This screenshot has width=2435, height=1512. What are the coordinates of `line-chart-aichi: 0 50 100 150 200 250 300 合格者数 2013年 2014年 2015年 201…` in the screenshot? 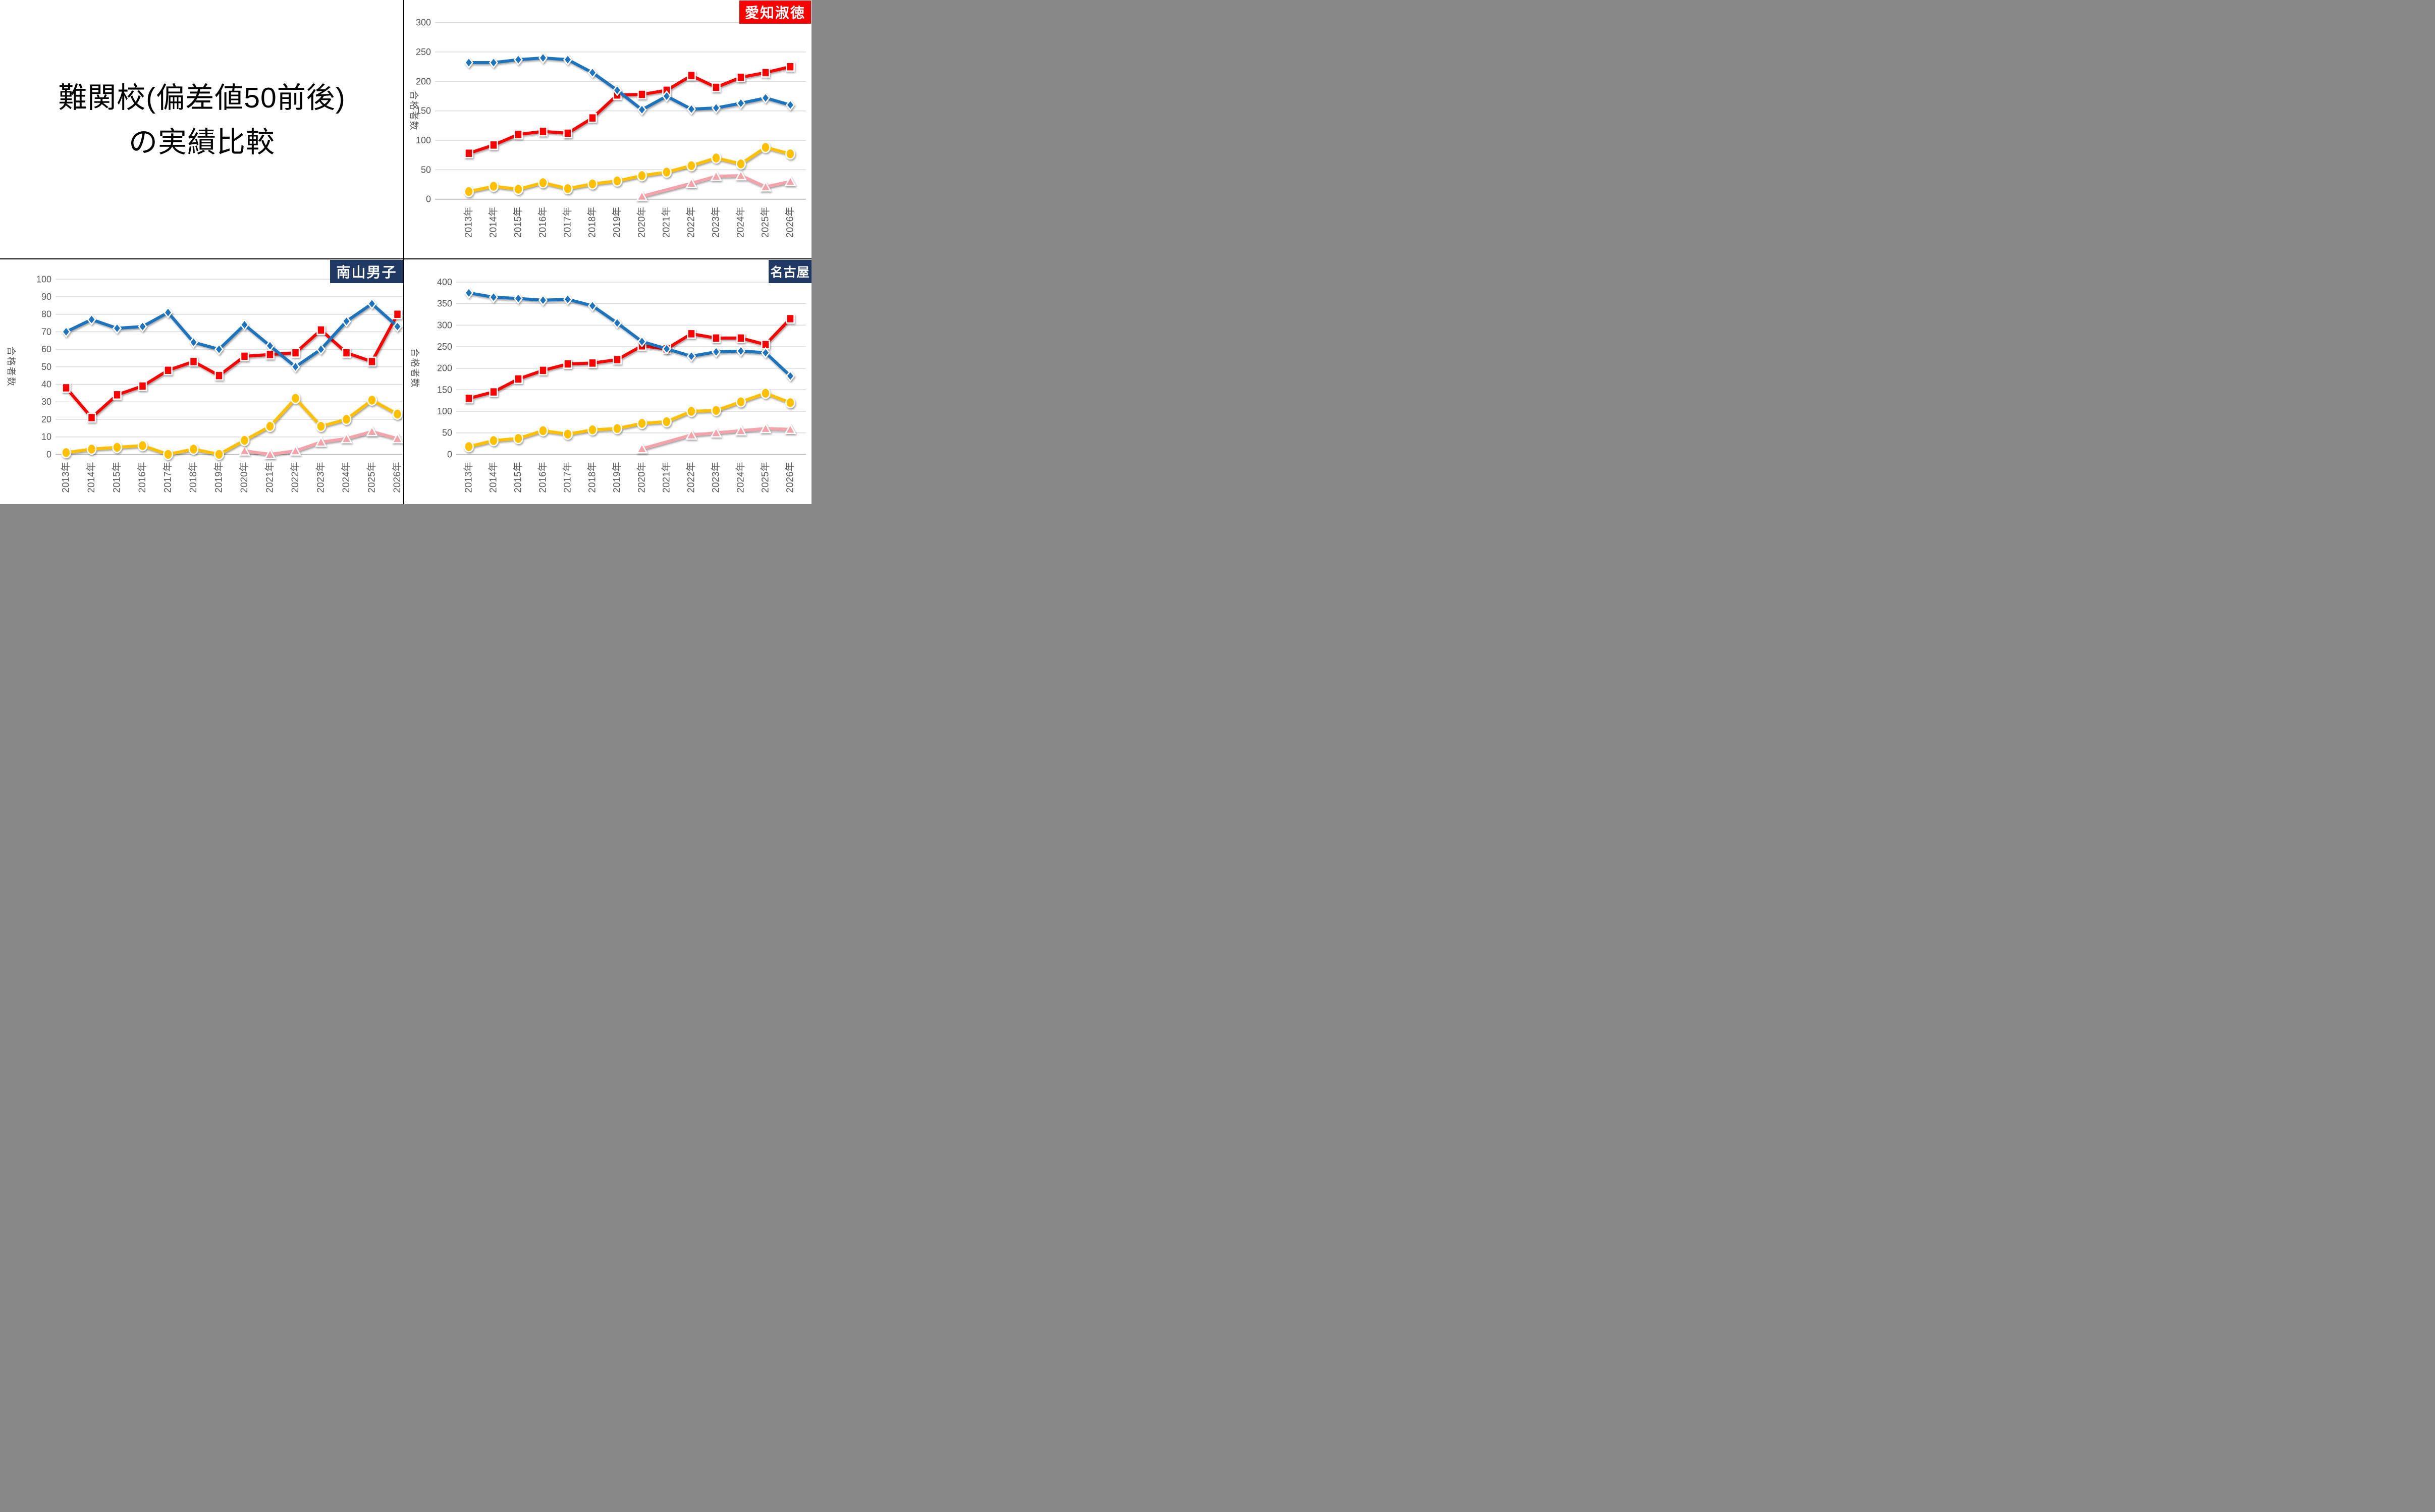 It's located at (607, 128).